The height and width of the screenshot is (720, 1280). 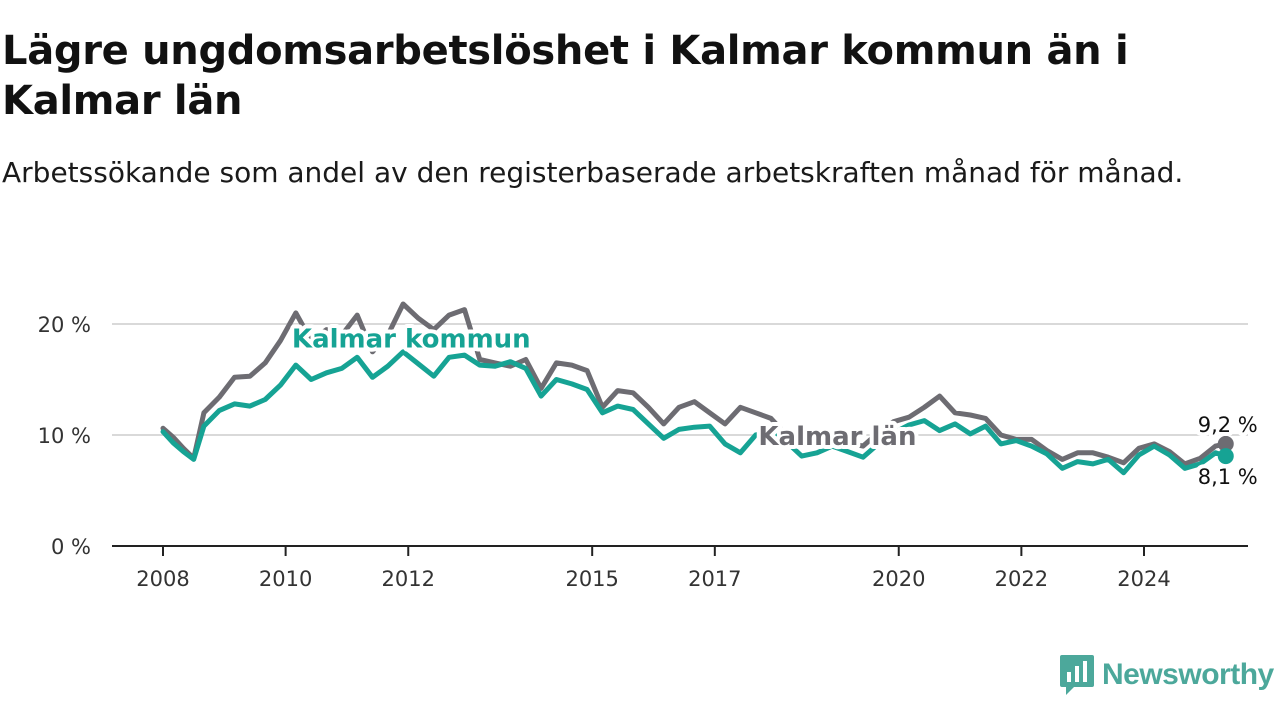 What do you see at coordinates (591, 579) in the screenshot?
I see `x-tick-label: 2015` at bounding box center [591, 579].